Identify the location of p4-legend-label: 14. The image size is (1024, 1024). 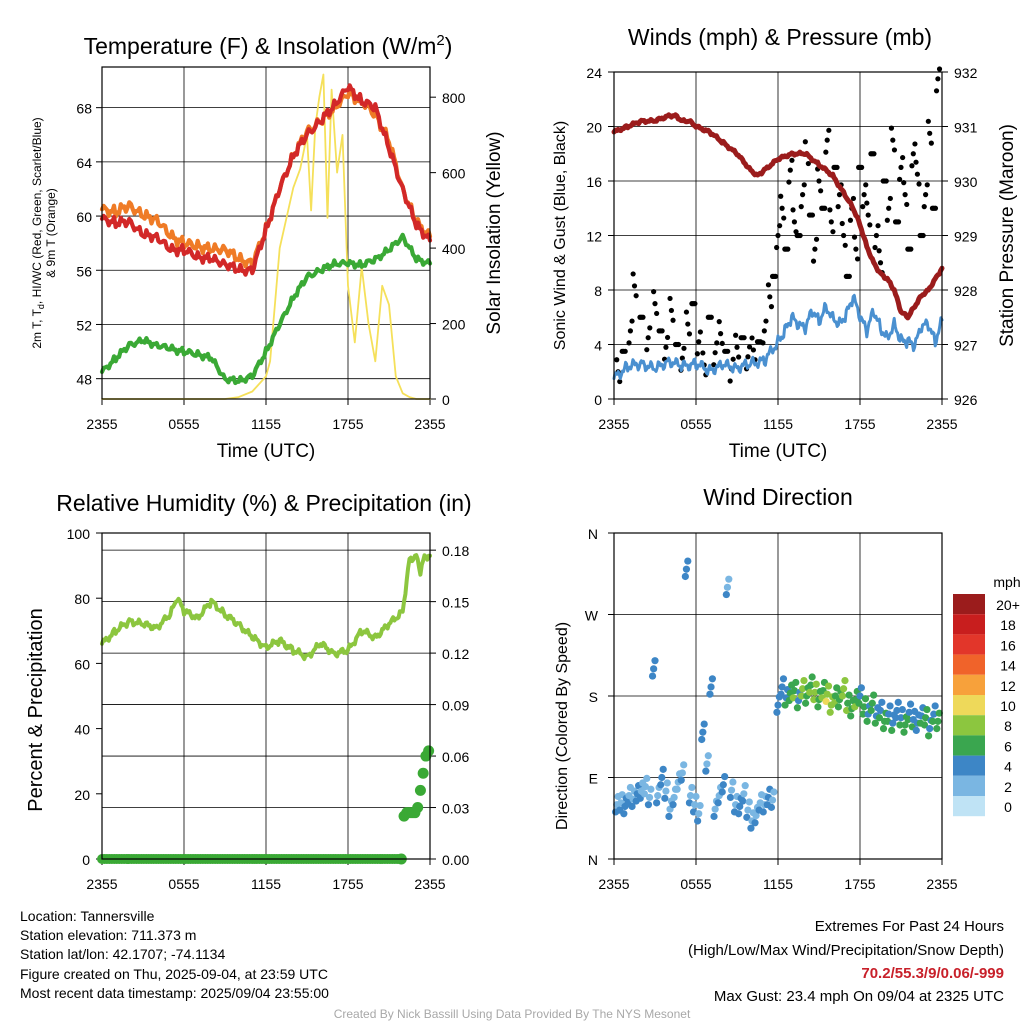
(1008, 666).